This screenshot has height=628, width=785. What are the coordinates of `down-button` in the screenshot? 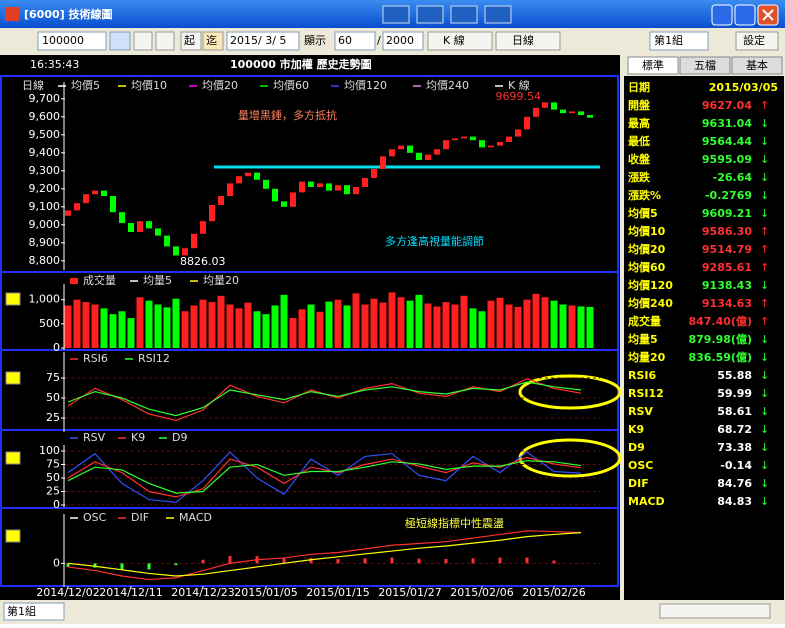 It's located at (165, 41).